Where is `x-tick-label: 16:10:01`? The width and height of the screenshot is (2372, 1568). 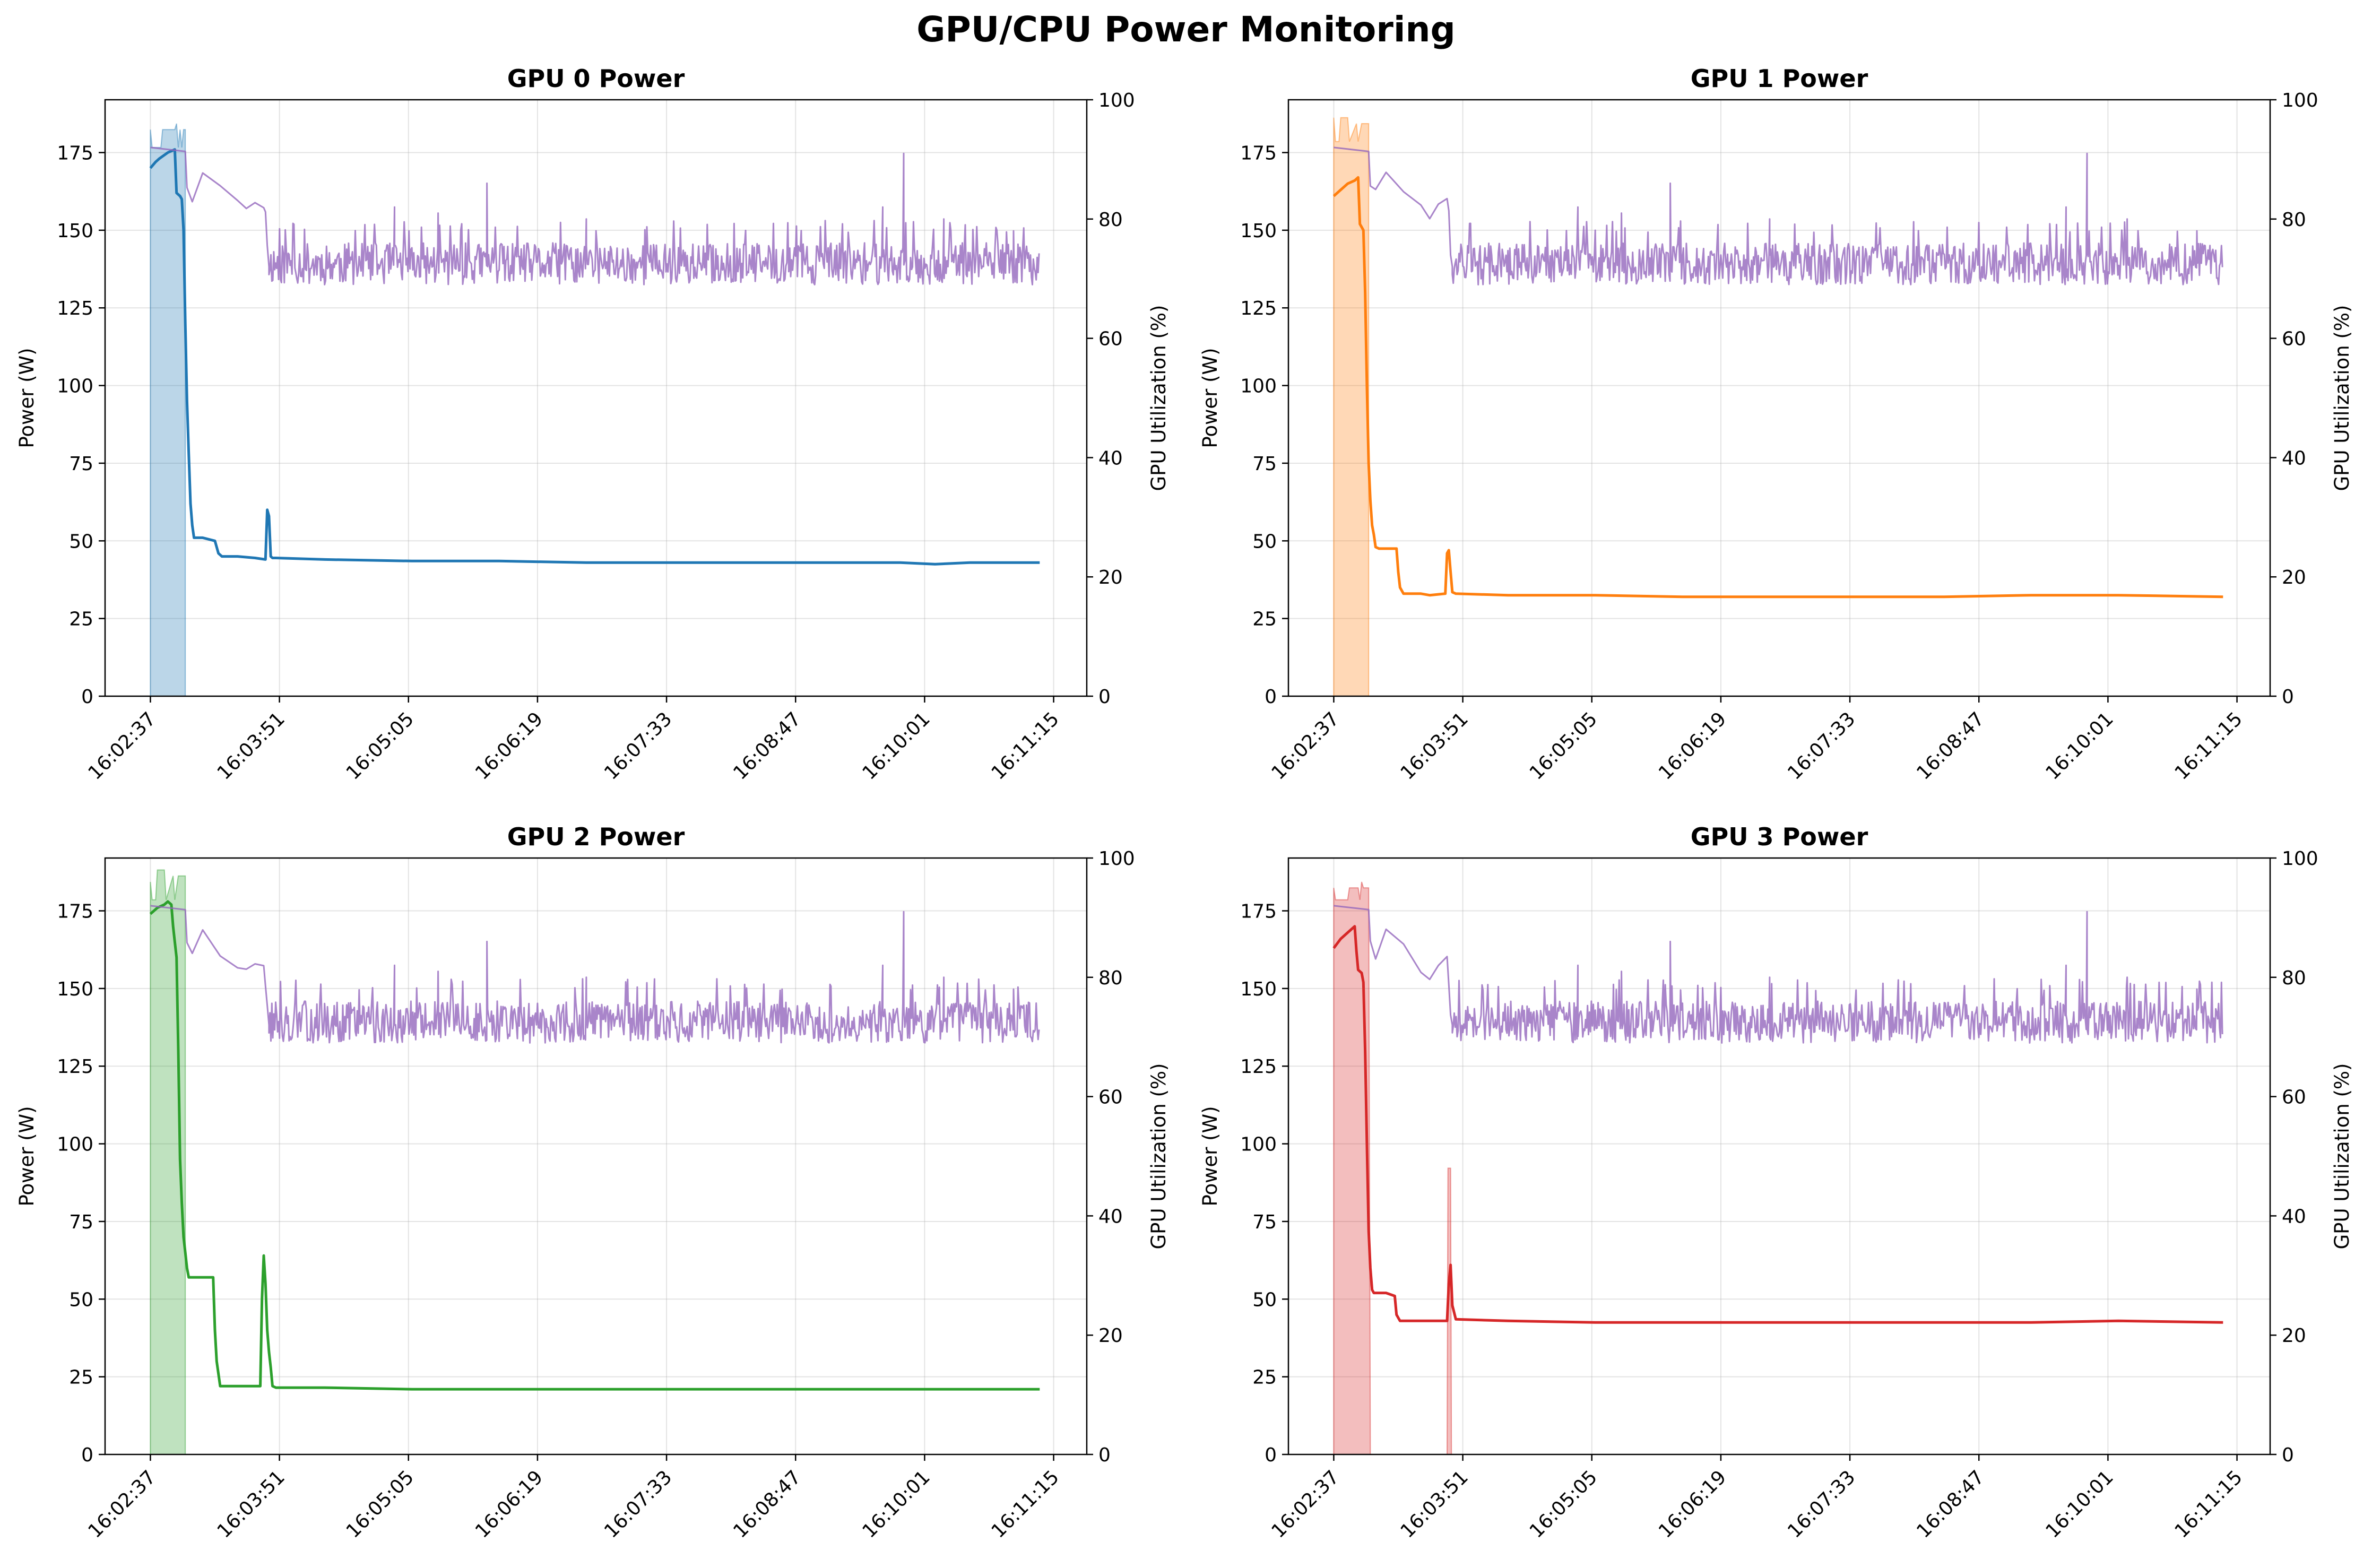
x-tick-label: 16:10:01 is located at coordinates (896, 1504).